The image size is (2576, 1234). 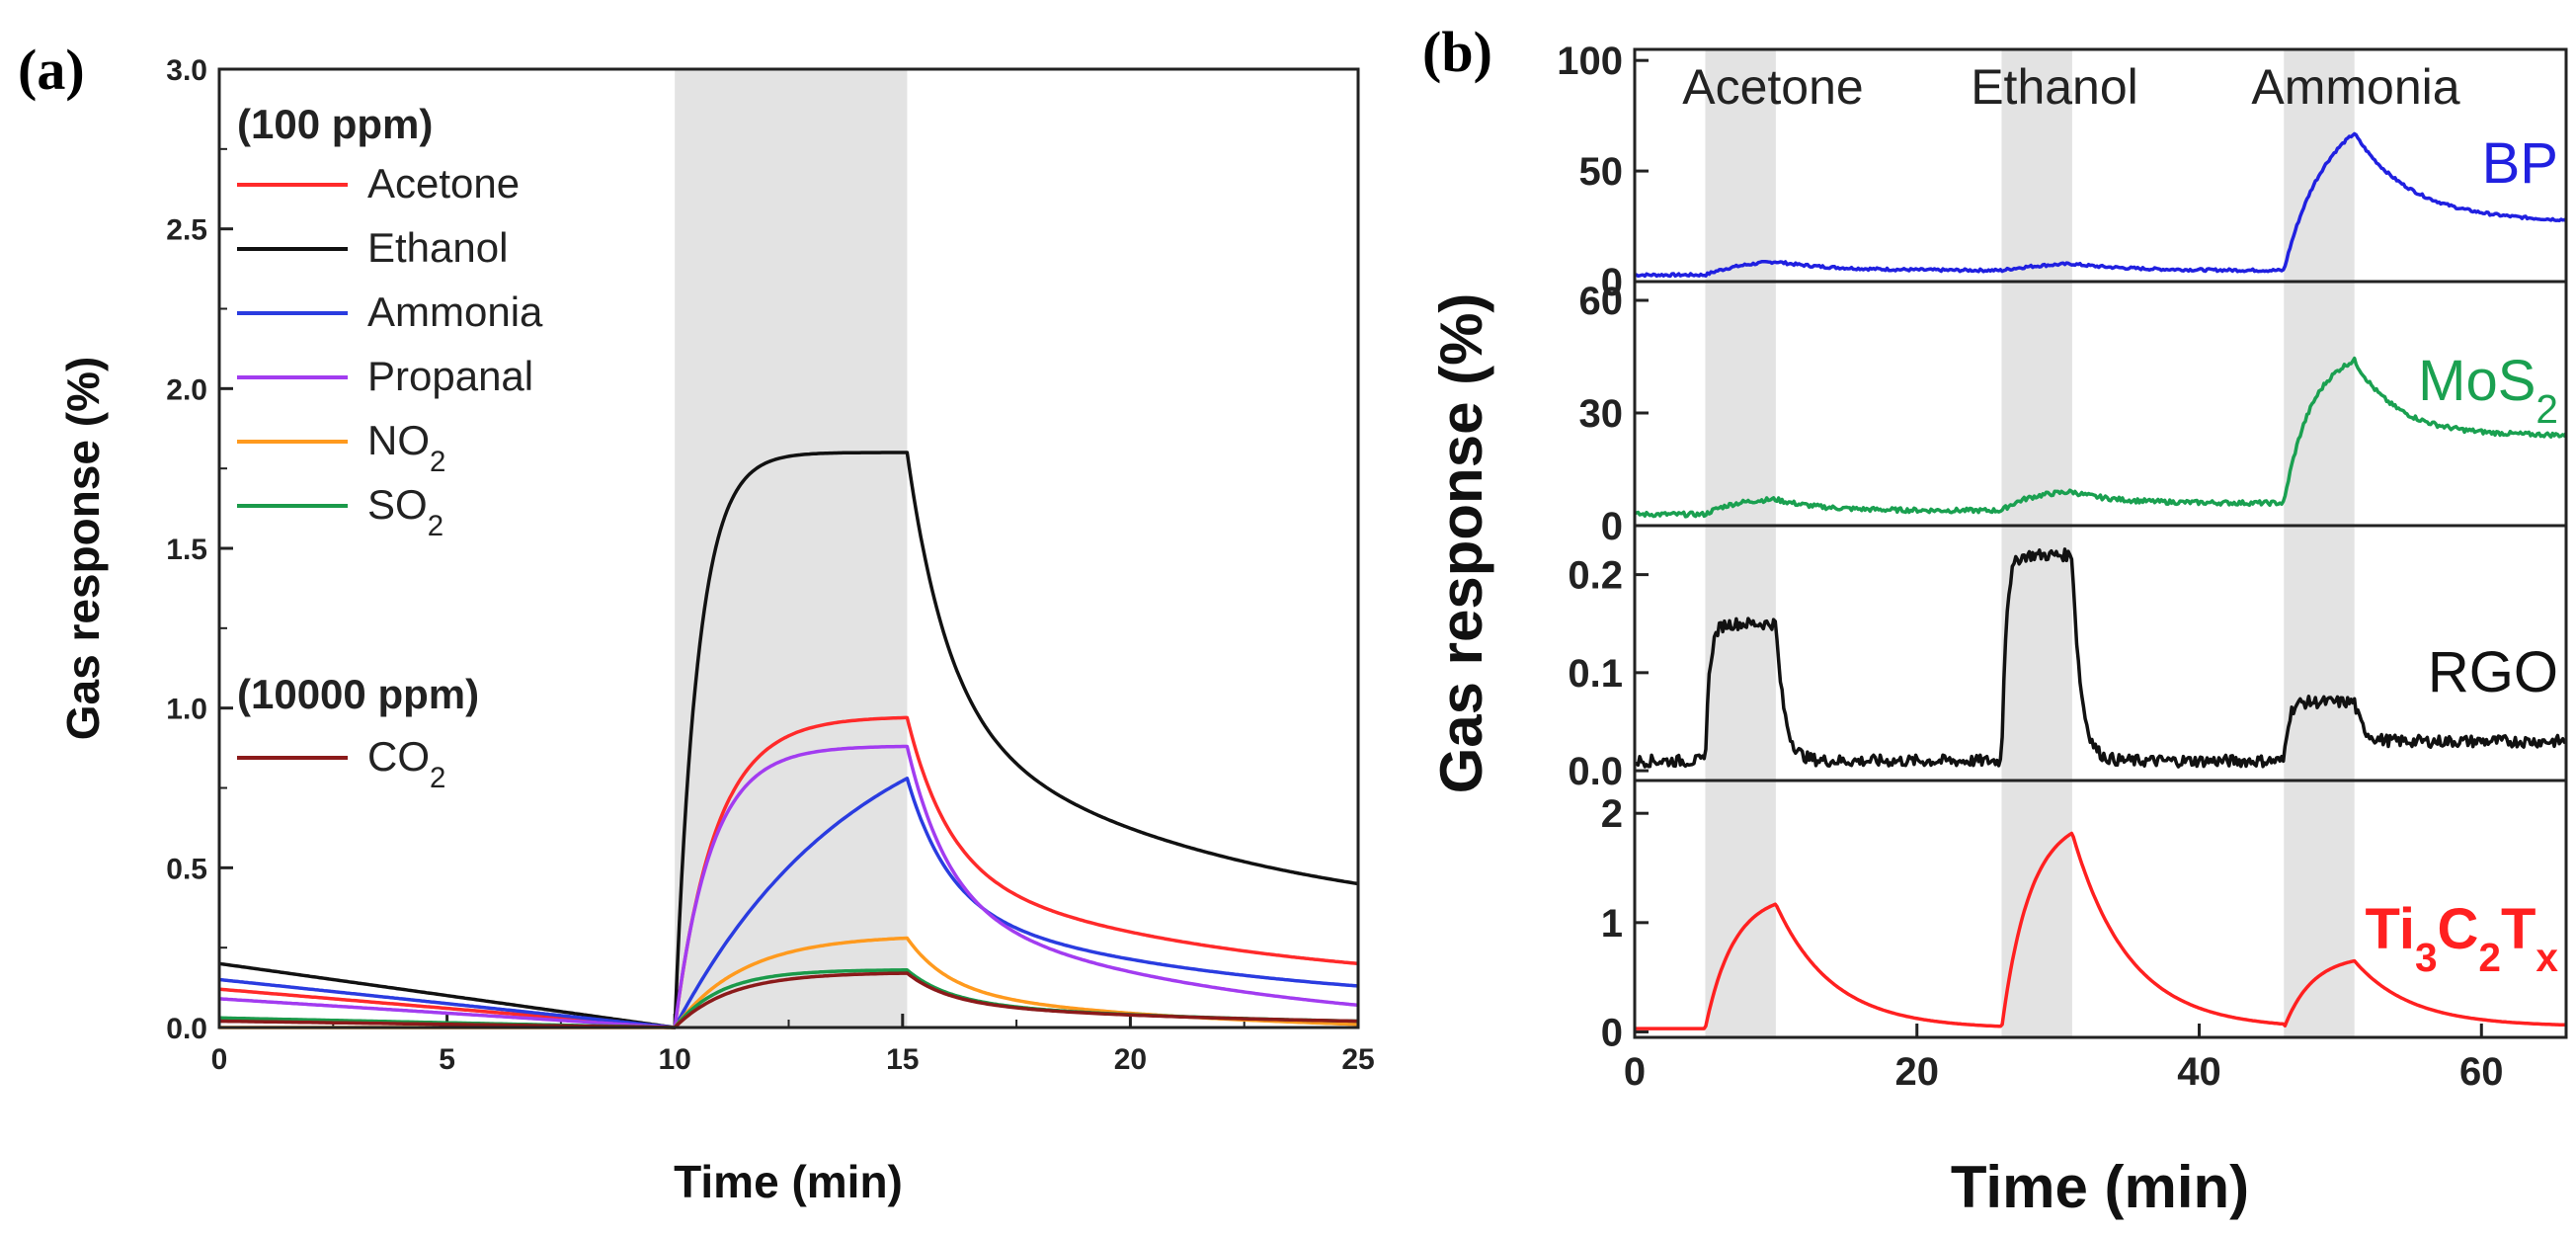 What do you see at coordinates (788, 1182) in the screenshot?
I see `x-axis-label-a: Time (min)` at bounding box center [788, 1182].